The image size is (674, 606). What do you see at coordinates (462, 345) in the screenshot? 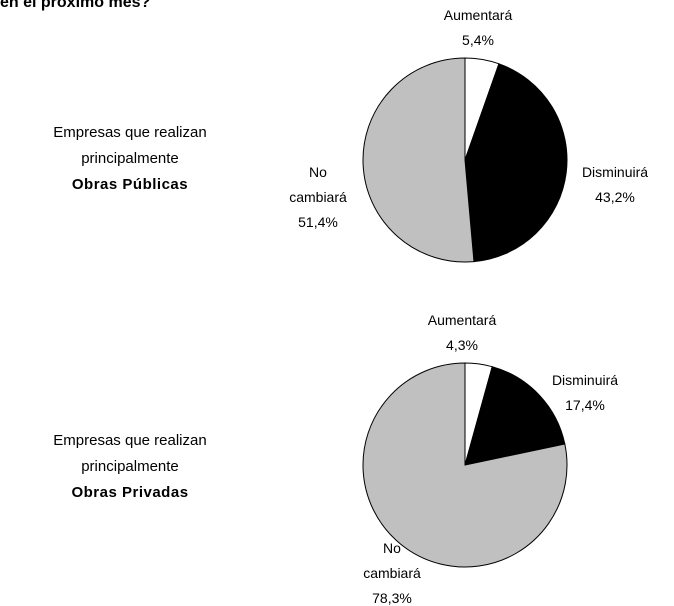
I see `value-label: 4,3%` at bounding box center [462, 345].